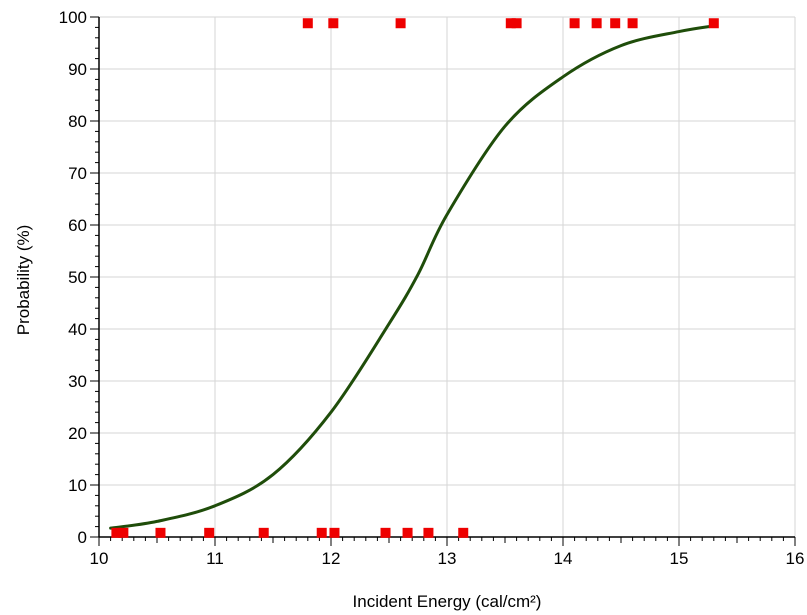 The width and height of the screenshot is (807, 615). What do you see at coordinates (23, 280) in the screenshot?
I see `y-axis-title: Probability (%)` at bounding box center [23, 280].